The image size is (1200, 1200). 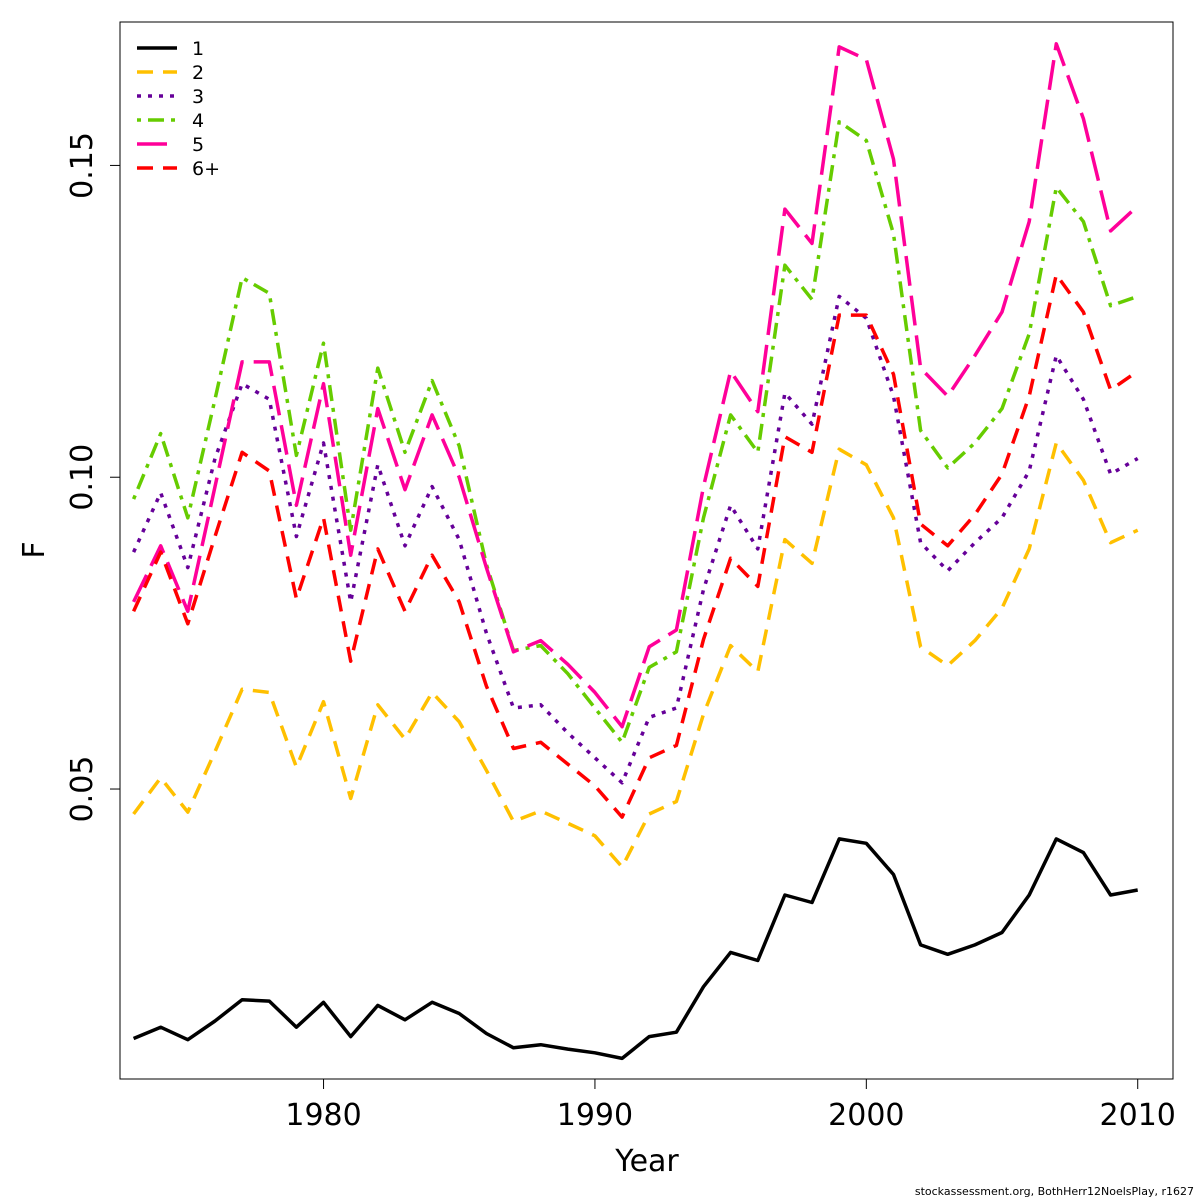 I want to click on x-axis: 1980 1990 2000 2010, so click(x=730, y=1106).